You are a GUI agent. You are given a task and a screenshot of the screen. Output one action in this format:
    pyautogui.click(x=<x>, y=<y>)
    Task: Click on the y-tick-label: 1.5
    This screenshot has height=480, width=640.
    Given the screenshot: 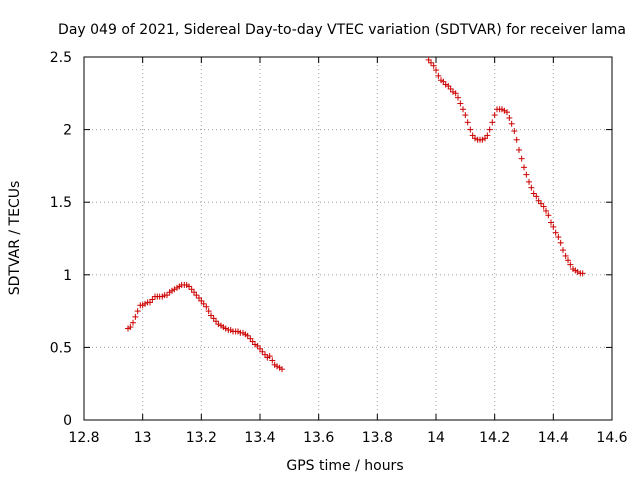 What is the action you would take?
    pyautogui.click(x=61, y=203)
    